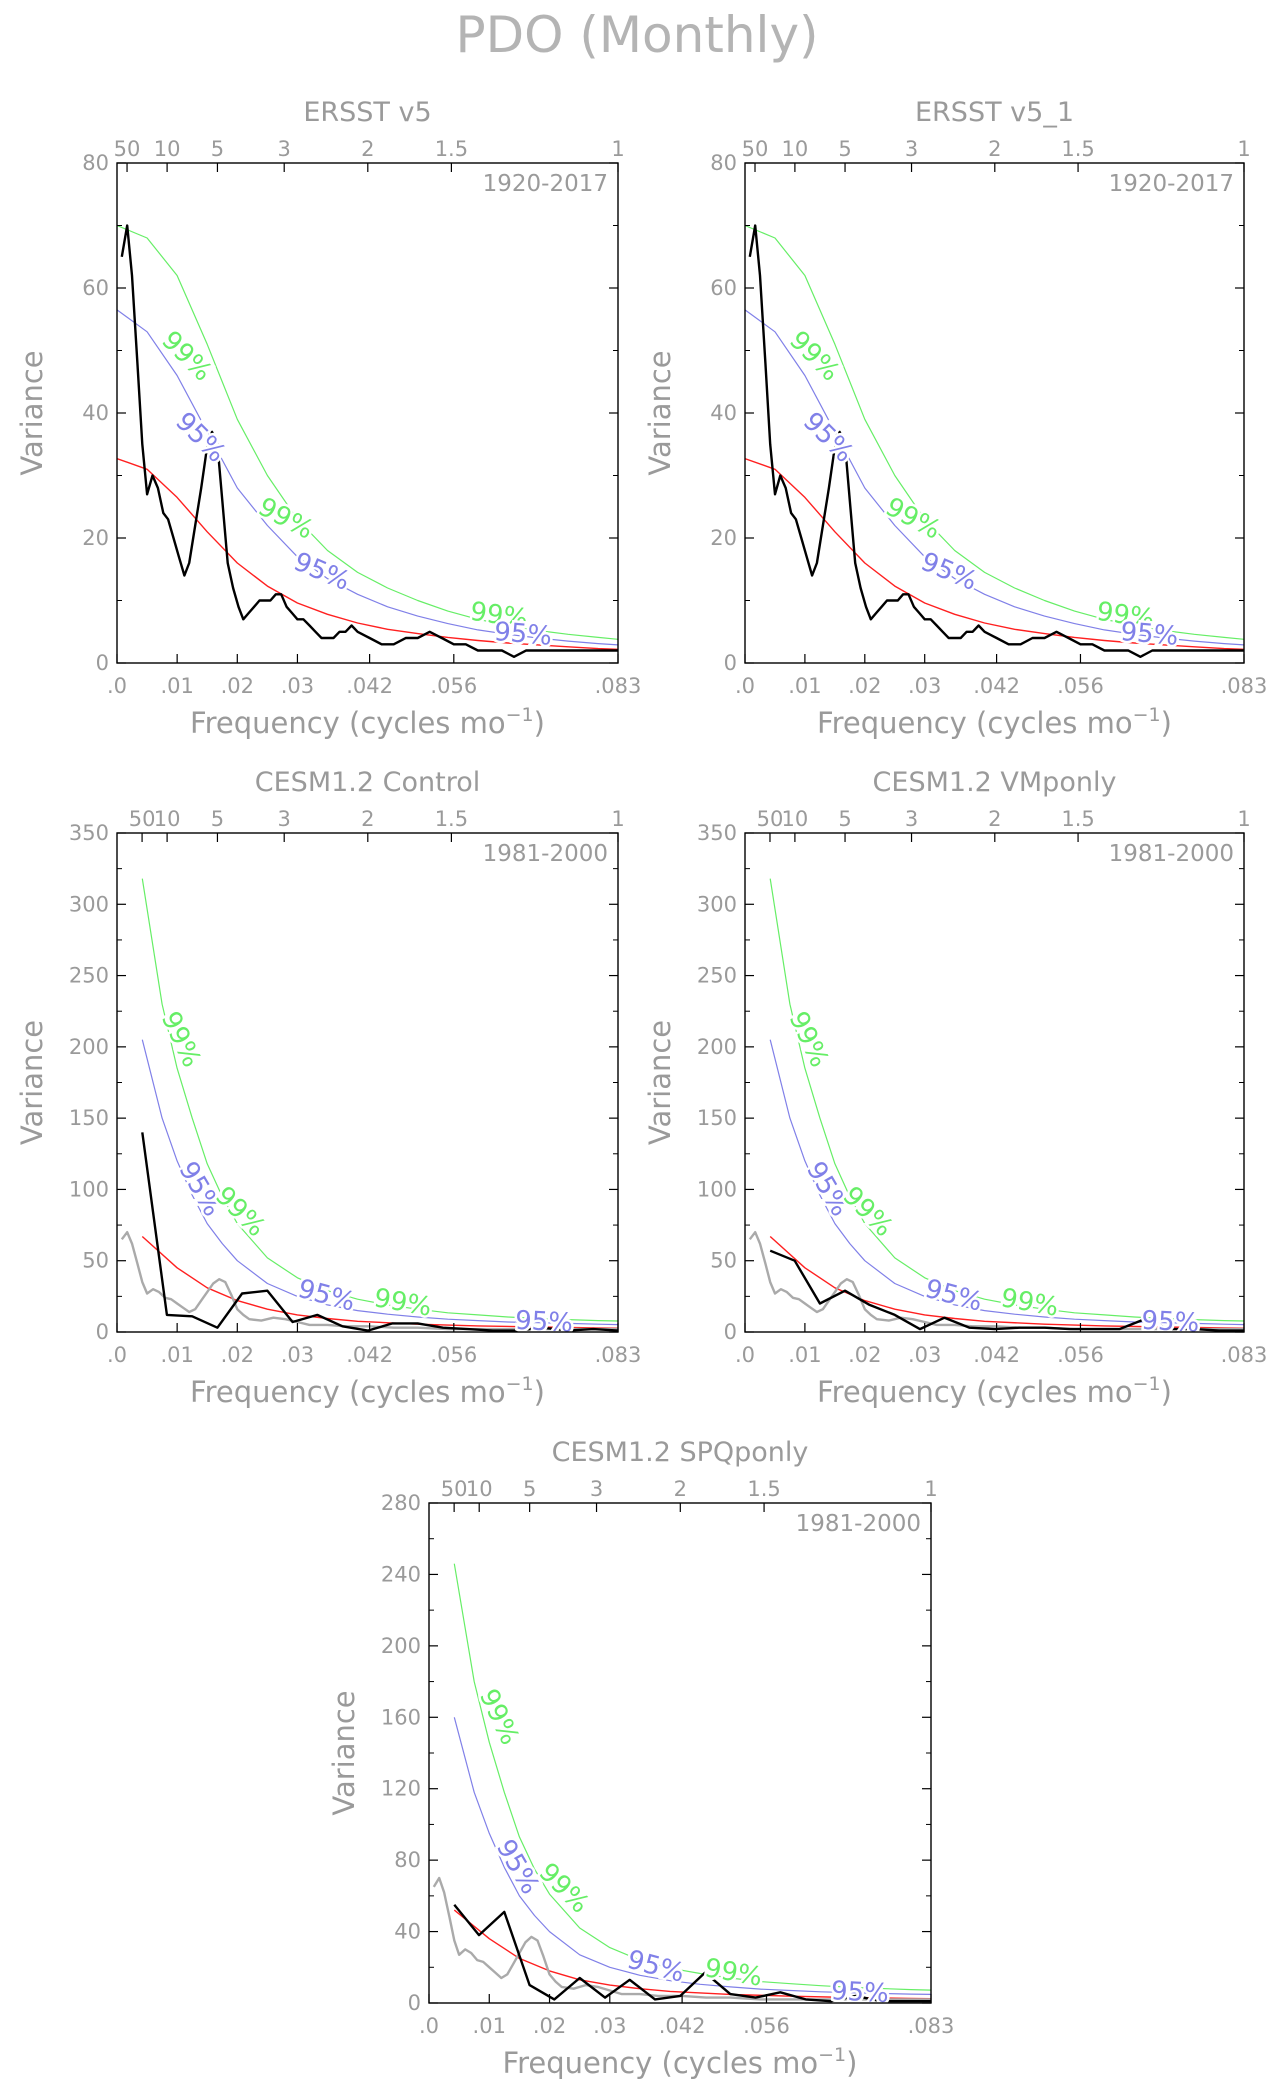 The image size is (1274, 2090). What do you see at coordinates (401, 1717) in the screenshot?
I see `y-tick-label: 160` at bounding box center [401, 1717].